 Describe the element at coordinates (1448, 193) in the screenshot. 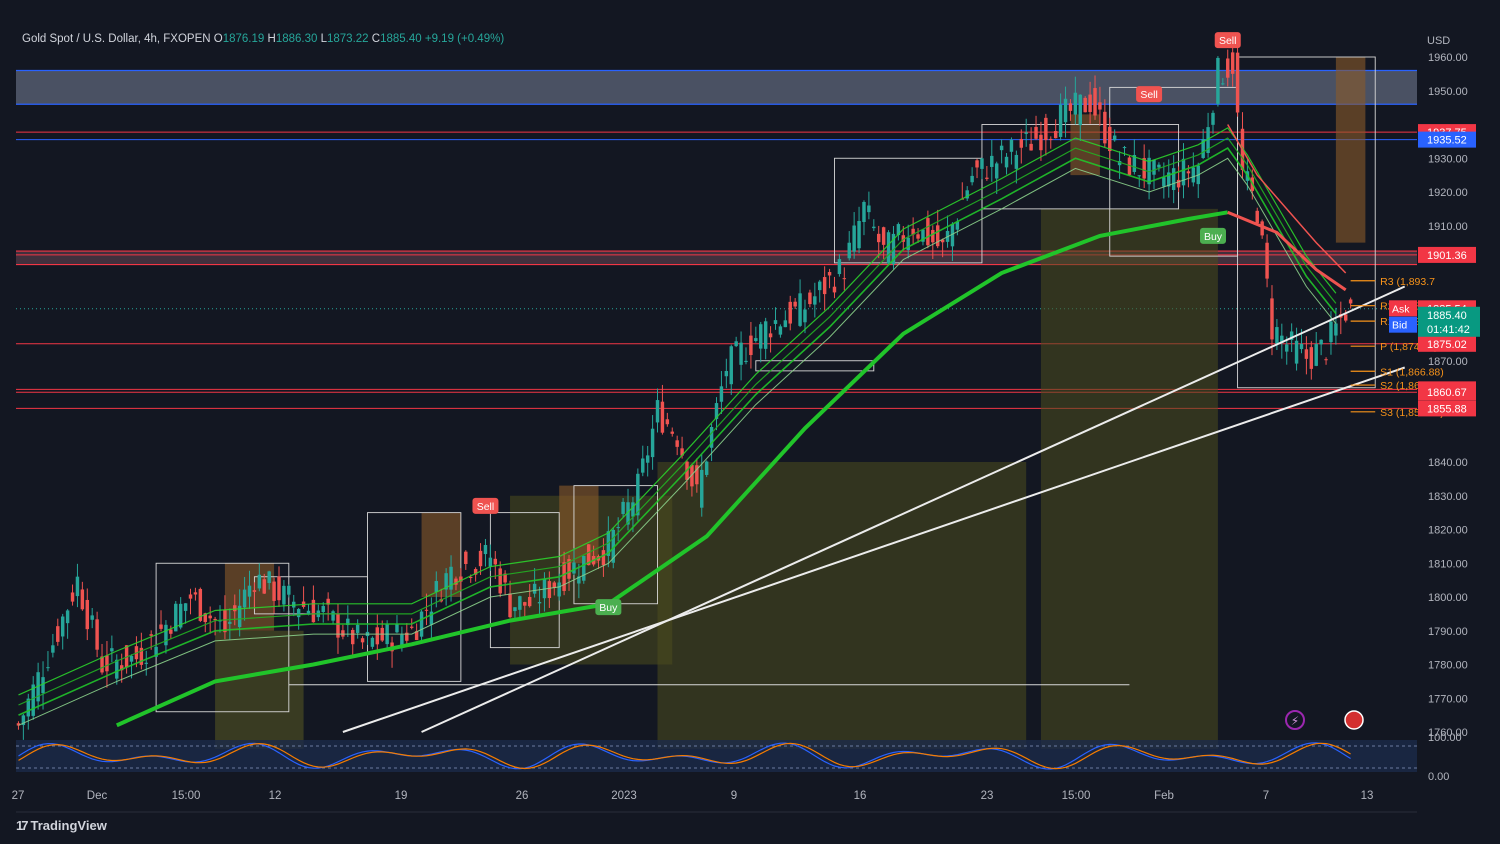

I see `price-tick-label: 1920.00` at that location.